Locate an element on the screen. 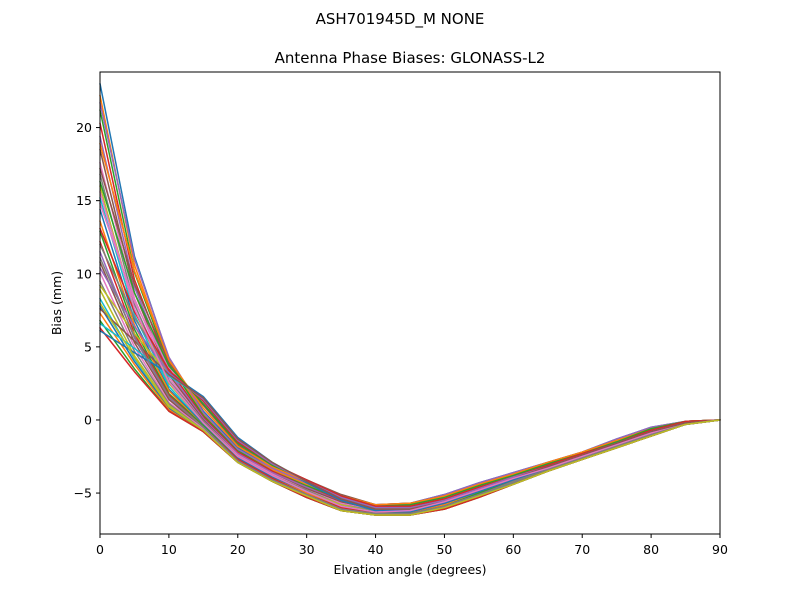  x-tick-label: 0 is located at coordinates (100, 549).